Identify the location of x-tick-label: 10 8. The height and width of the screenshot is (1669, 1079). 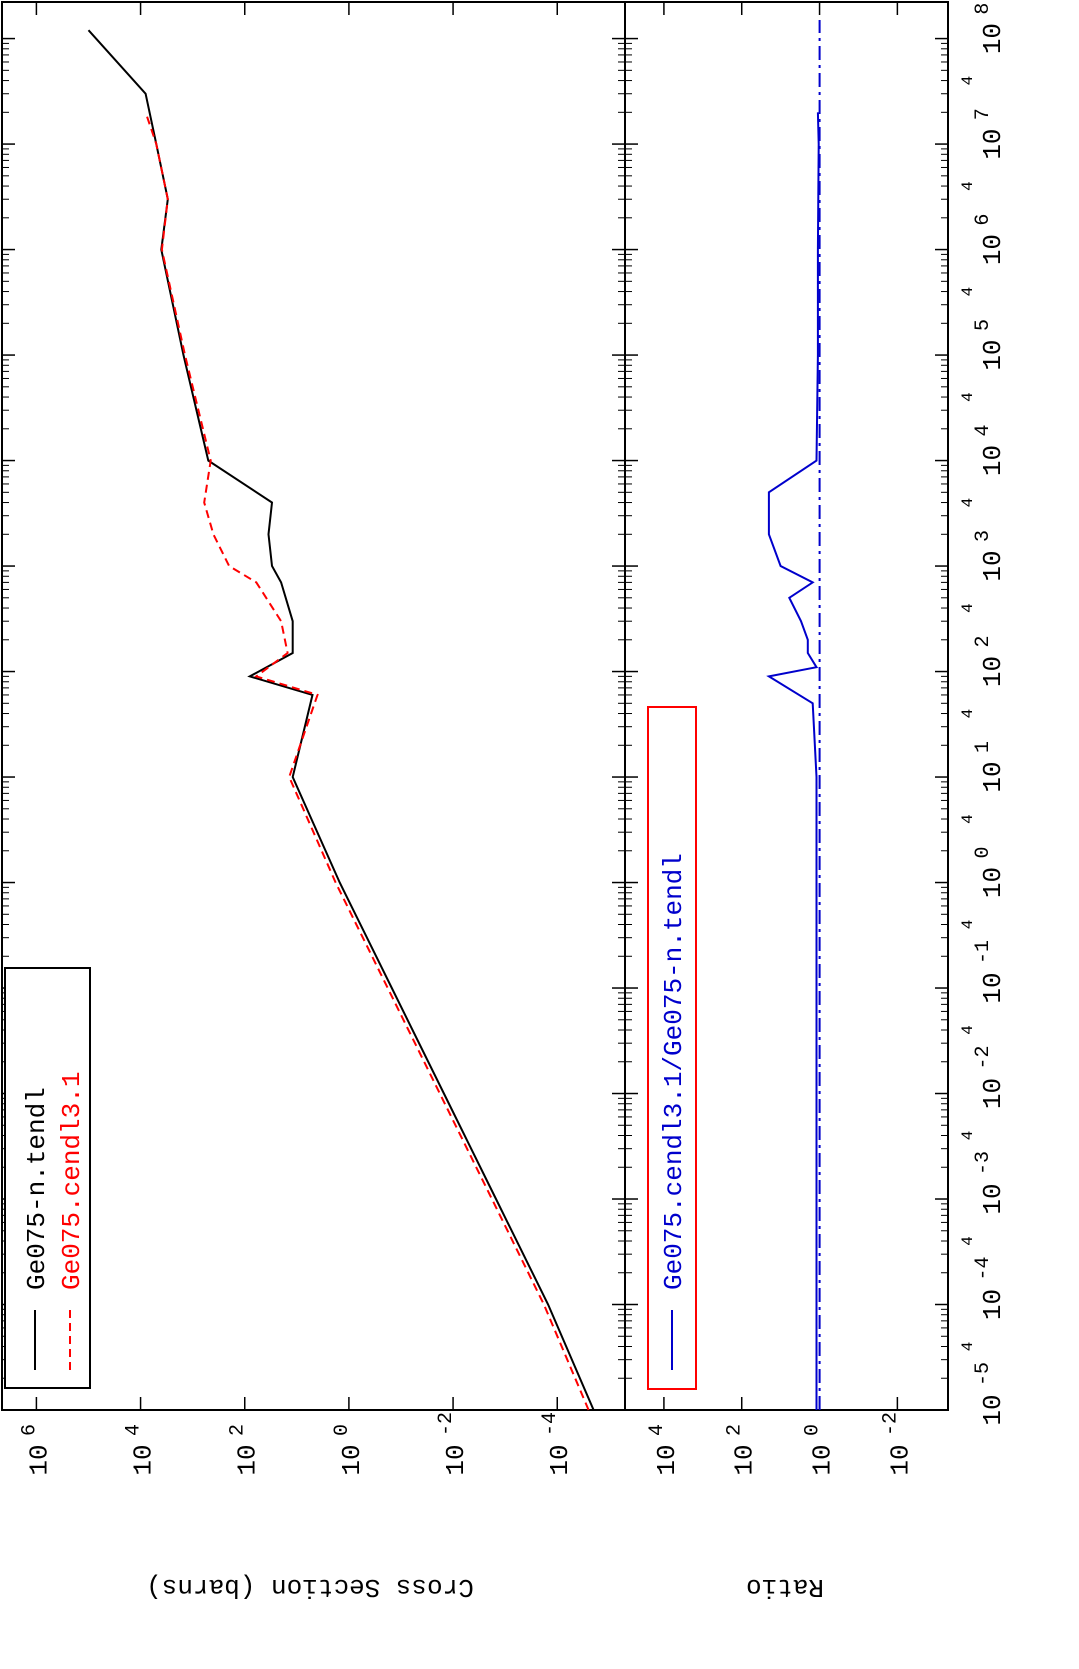
(990, 29).